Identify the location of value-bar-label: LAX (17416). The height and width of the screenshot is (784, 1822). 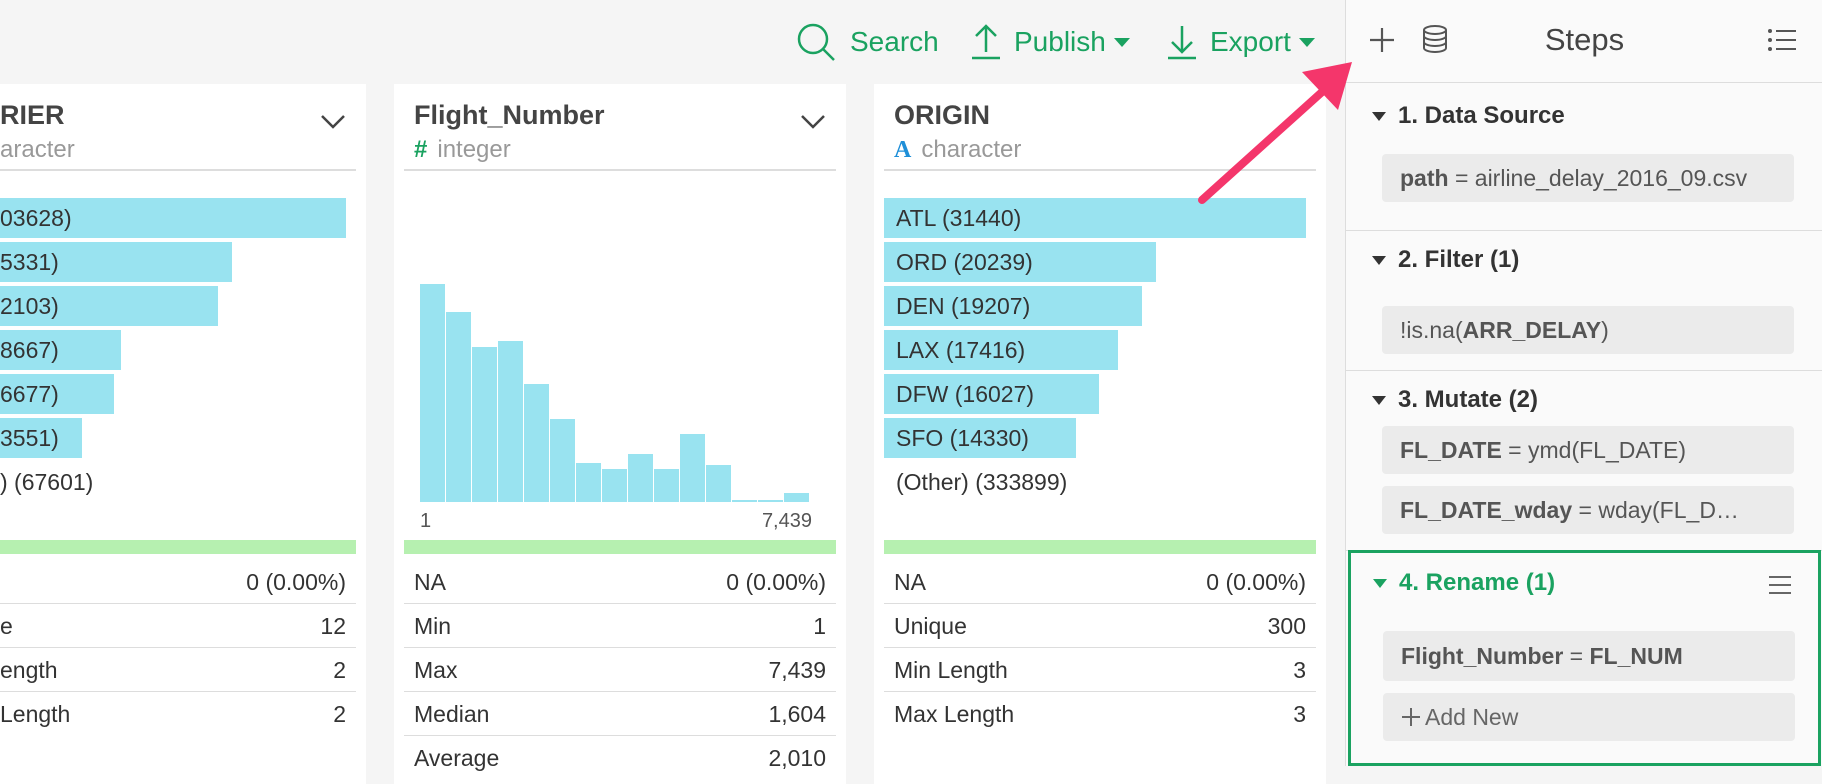
(961, 350).